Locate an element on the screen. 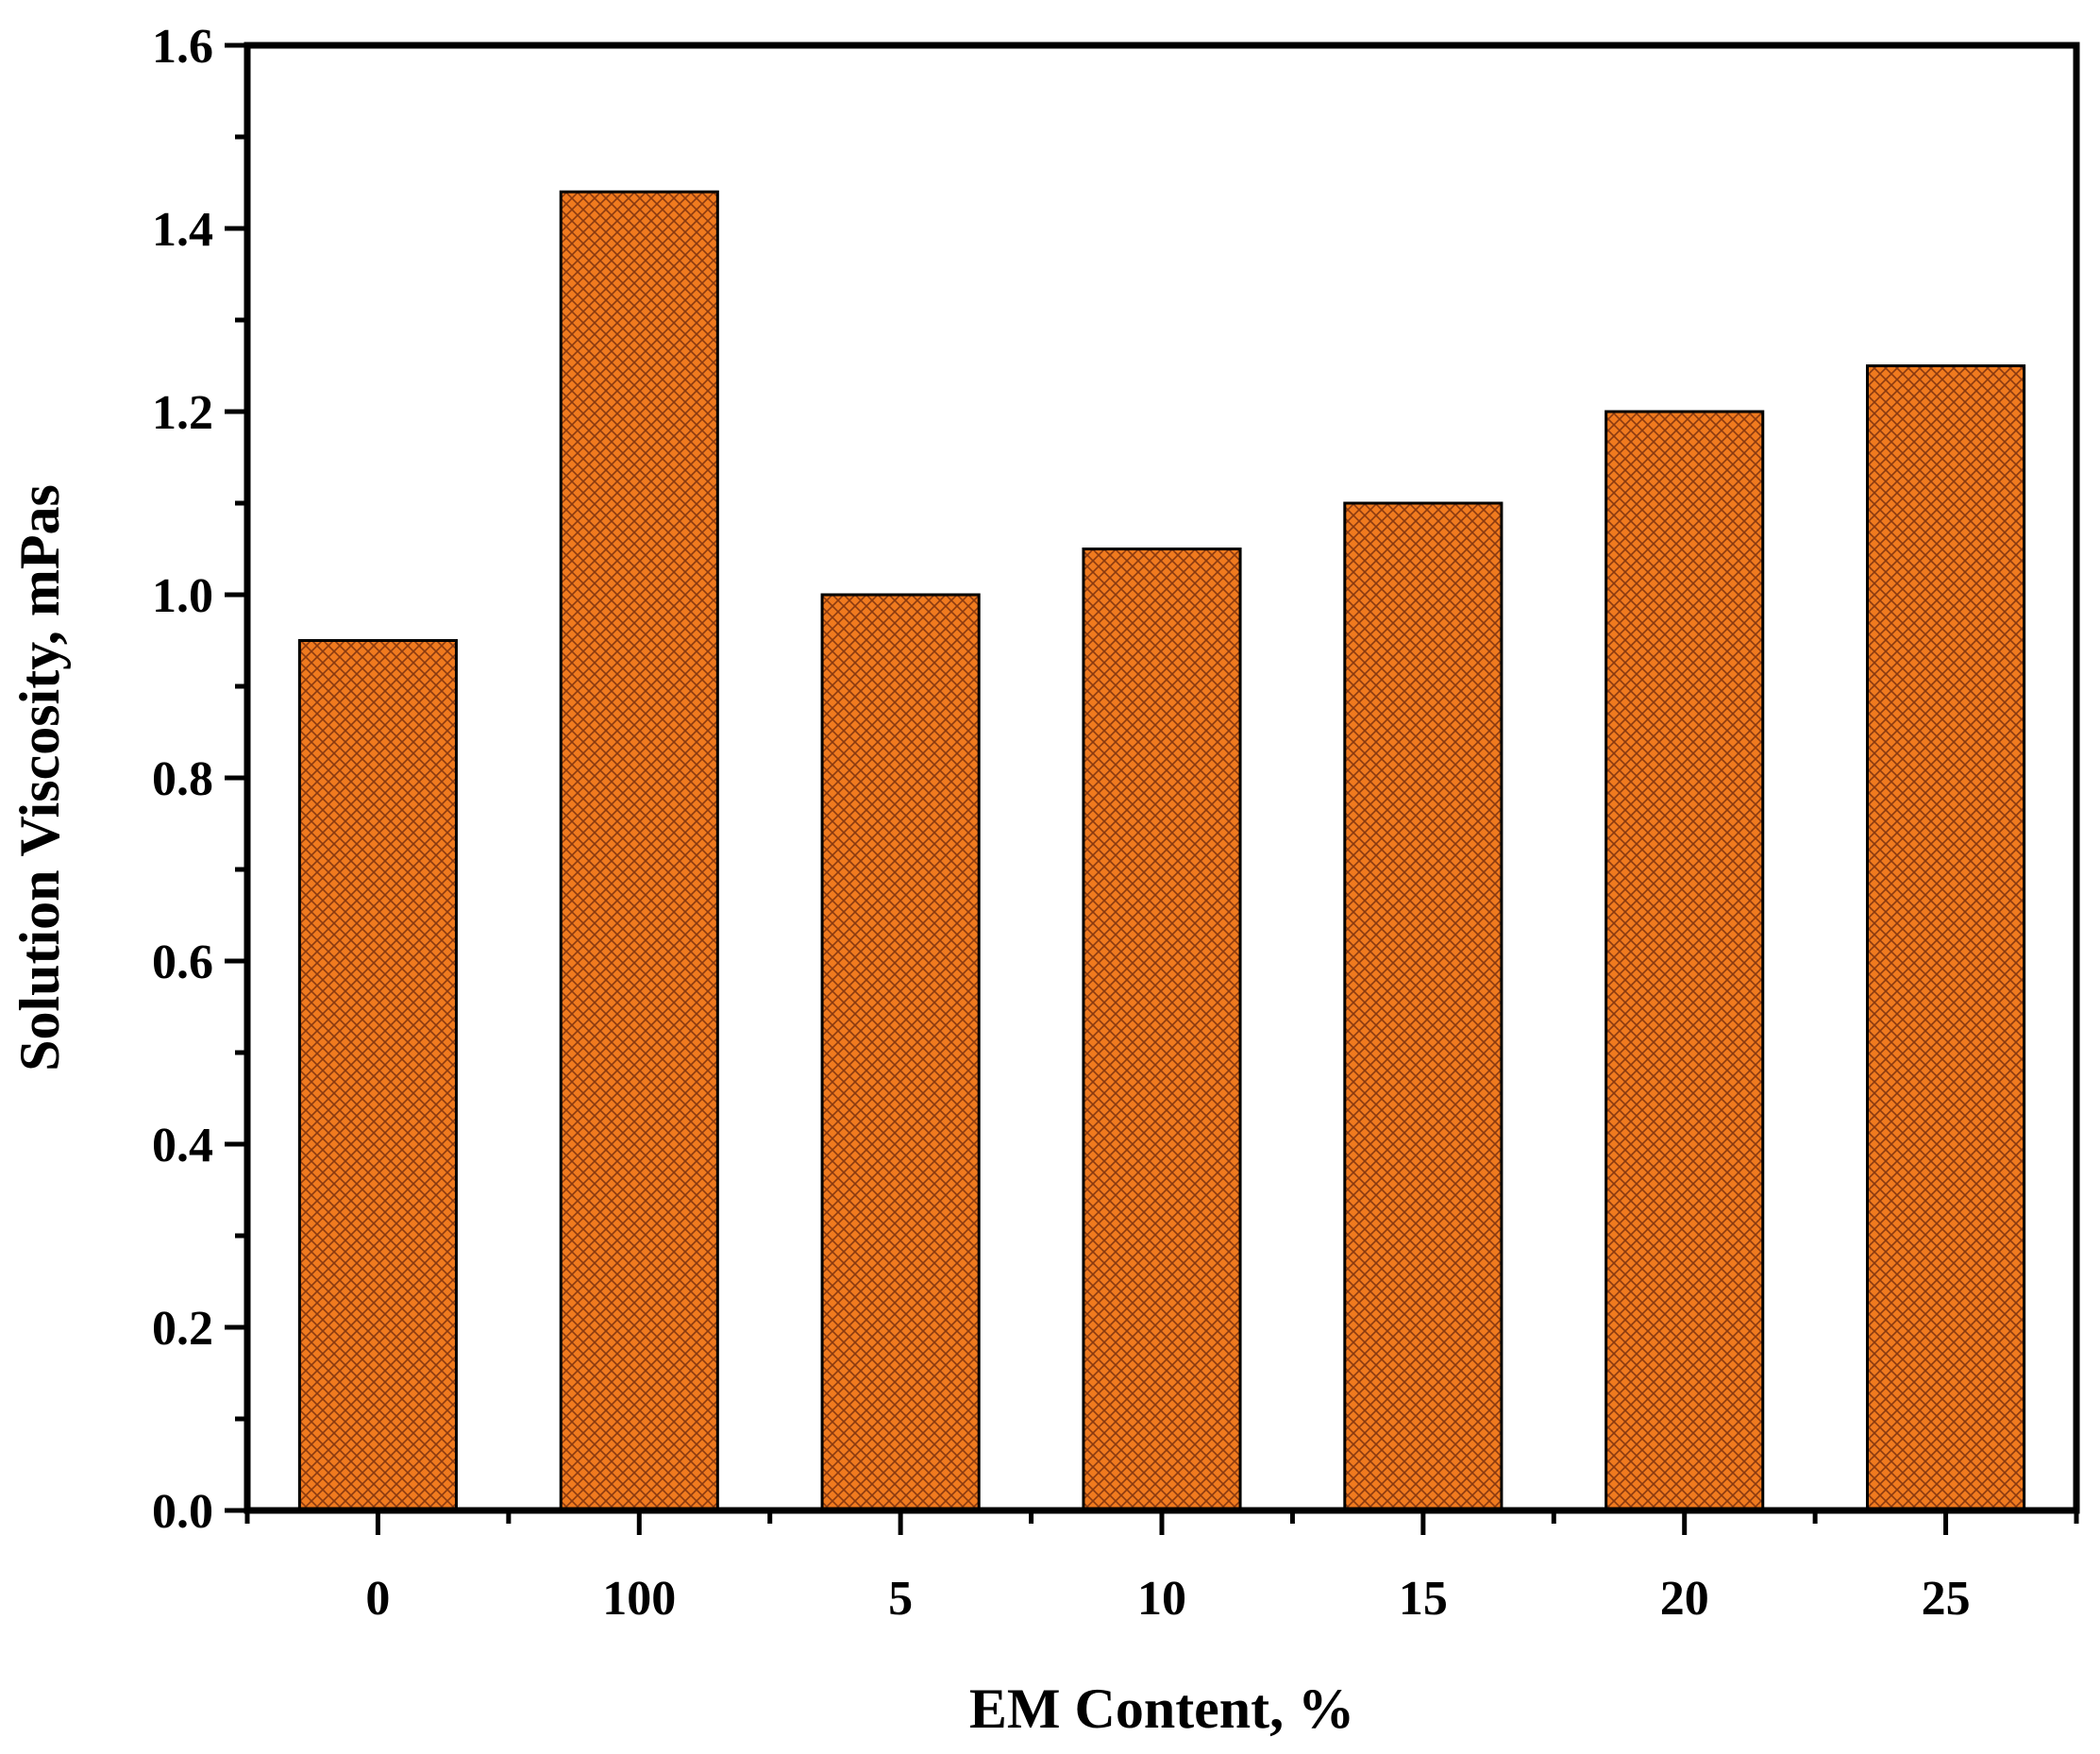  y-tick-label: 0.0 is located at coordinates (182, 1512).